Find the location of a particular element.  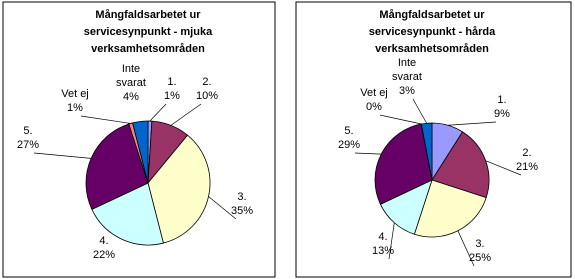

chart-title: servicesynpunkt - mjuka is located at coordinates (148, 32).